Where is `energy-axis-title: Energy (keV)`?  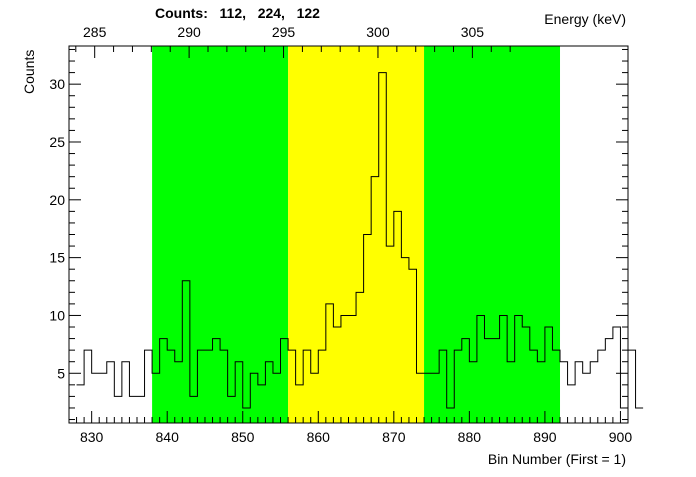 energy-axis-title: Energy (keV) is located at coordinates (585, 19).